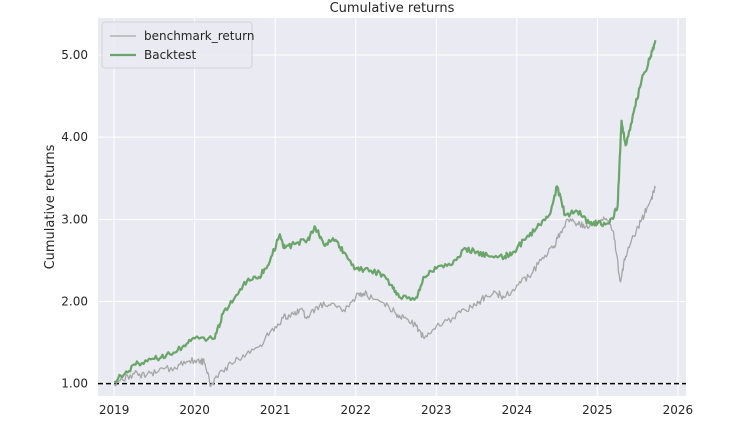 This screenshot has height=442, width=734. What do you see at coordinates (74, 302) in the screenshot?
I see `y-tick-label: 2.00` at bounding box center [74, 302].